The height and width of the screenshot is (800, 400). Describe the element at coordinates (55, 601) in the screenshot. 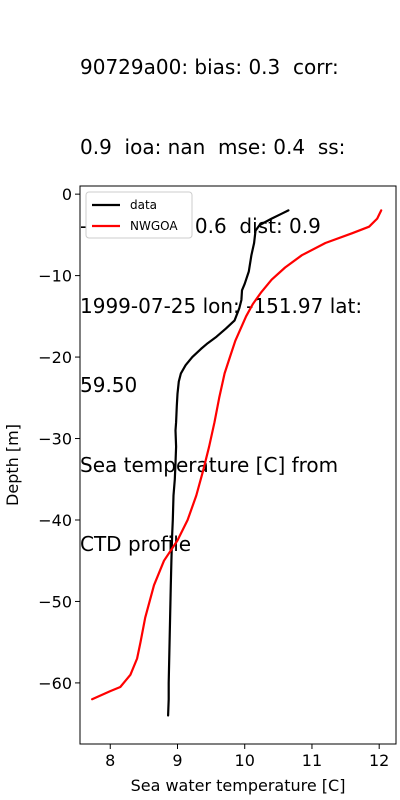

I see `y-tick-label: −50` at that location.